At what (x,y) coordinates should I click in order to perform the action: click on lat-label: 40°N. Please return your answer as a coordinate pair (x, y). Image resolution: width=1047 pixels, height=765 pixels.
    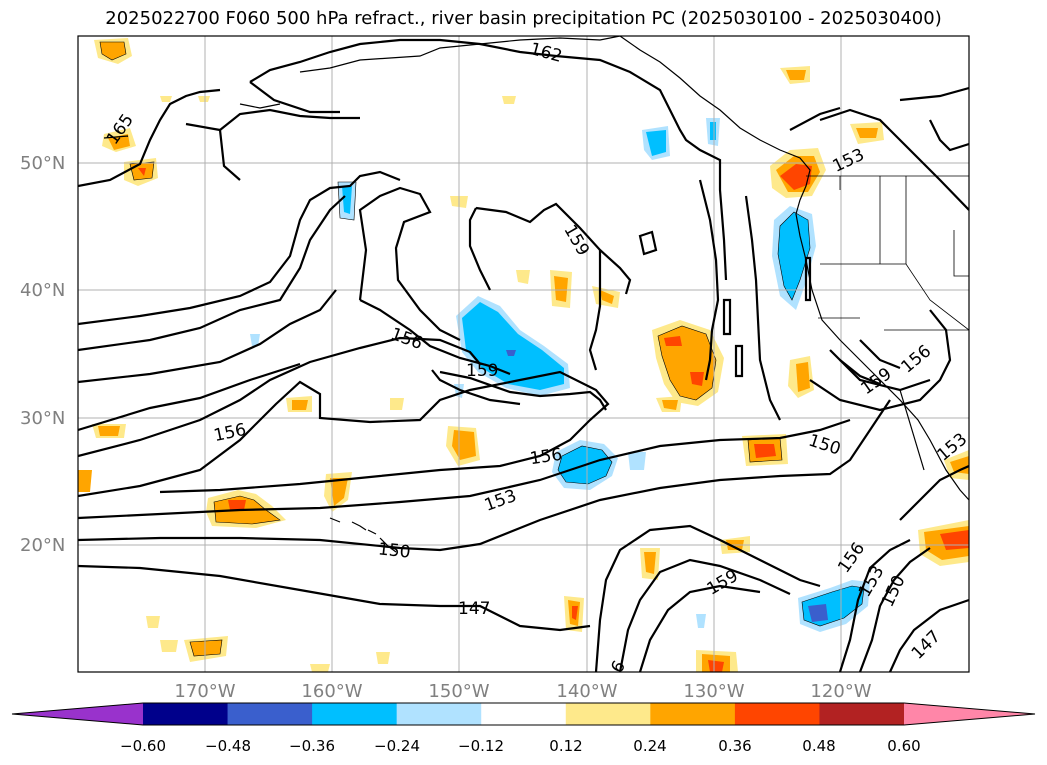
    Looking at the image, I should click on (42, 290).